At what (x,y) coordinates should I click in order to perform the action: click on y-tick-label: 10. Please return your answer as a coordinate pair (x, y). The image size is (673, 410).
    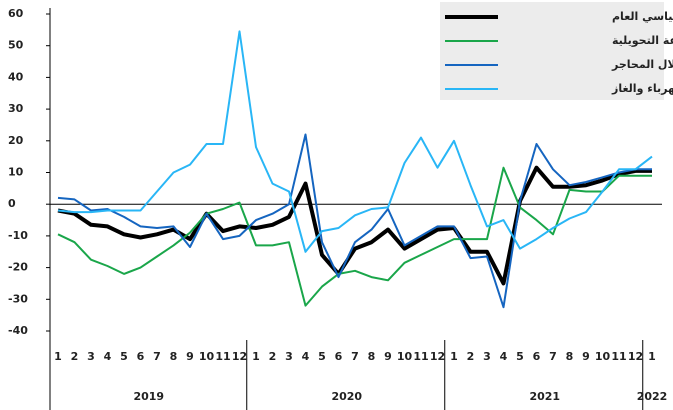
    Looking at the image, I should click on (16, 172).